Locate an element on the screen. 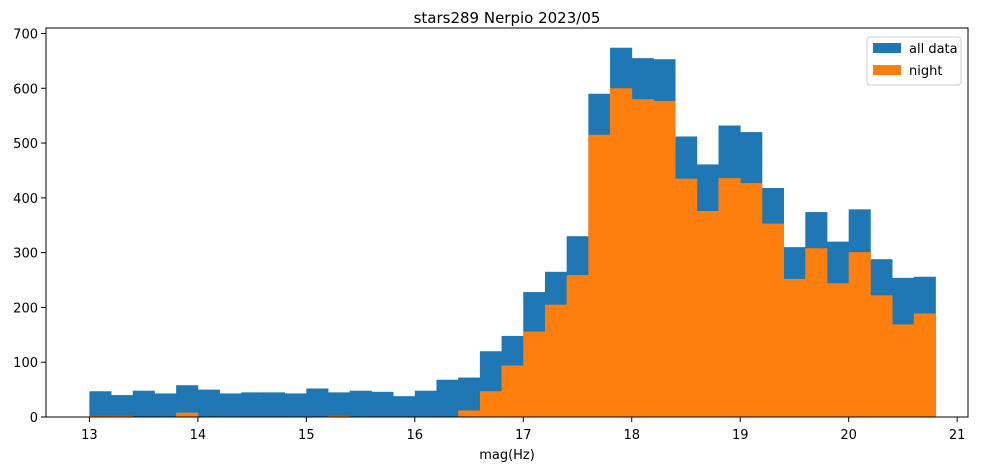 The height and width of the screenshot is (474, 986). legend-swatch-all-data is located at coordinates (887, 48).